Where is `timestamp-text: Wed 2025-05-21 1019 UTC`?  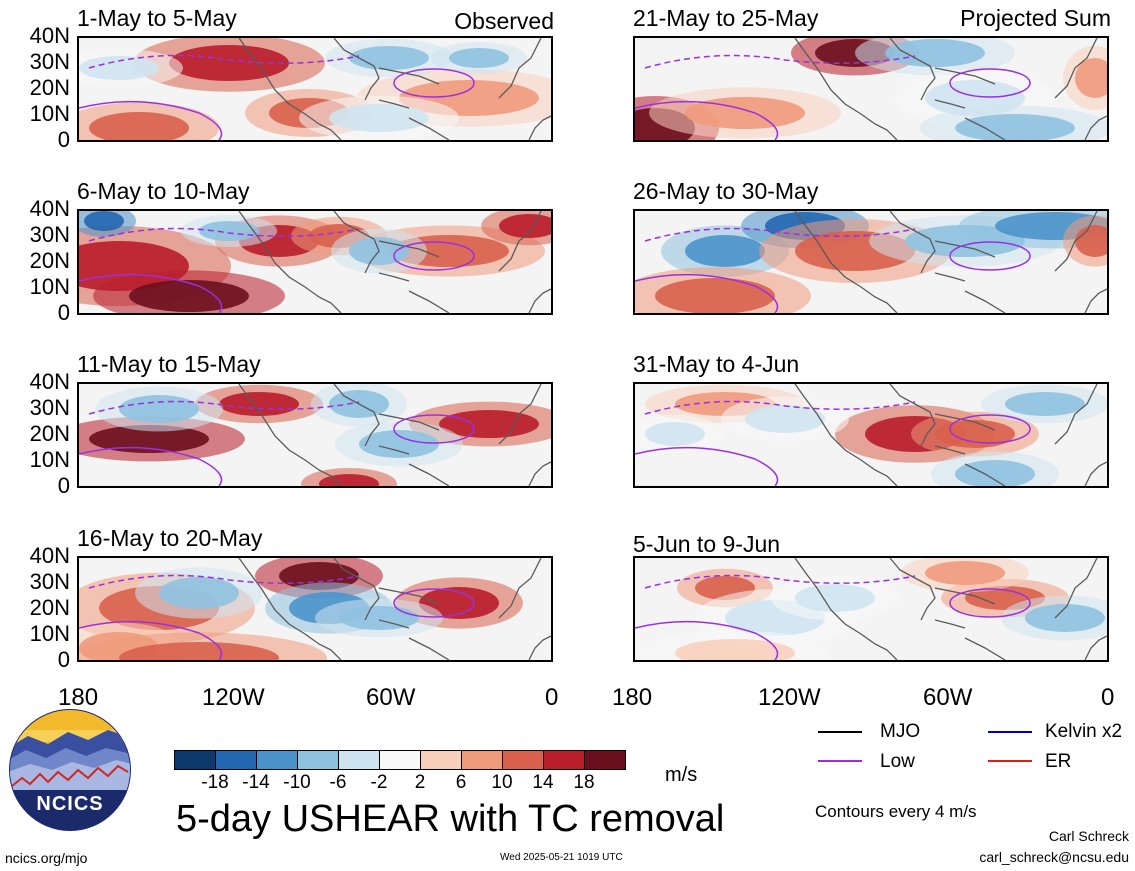
timestamp-text: Wed 2025-05-21 1019 UTC is located at coordinates (561, 857).